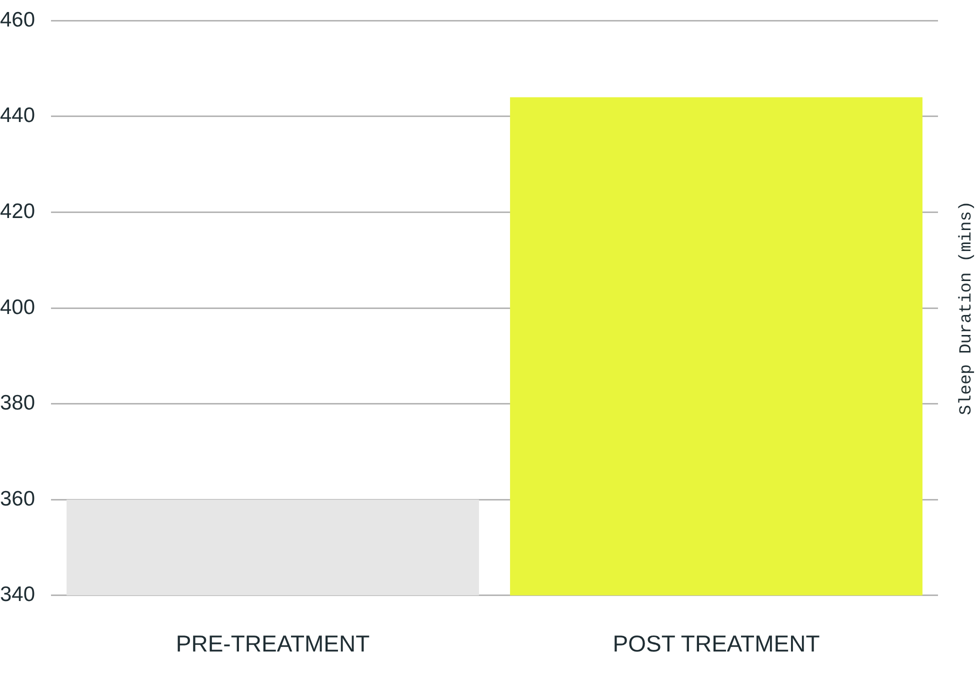 This screenshot has width=980, height=695. What do you see at coordinates (18, 116) in the screenshot?
I see `y-tick-label: 440` at bounding box center [18, 116].